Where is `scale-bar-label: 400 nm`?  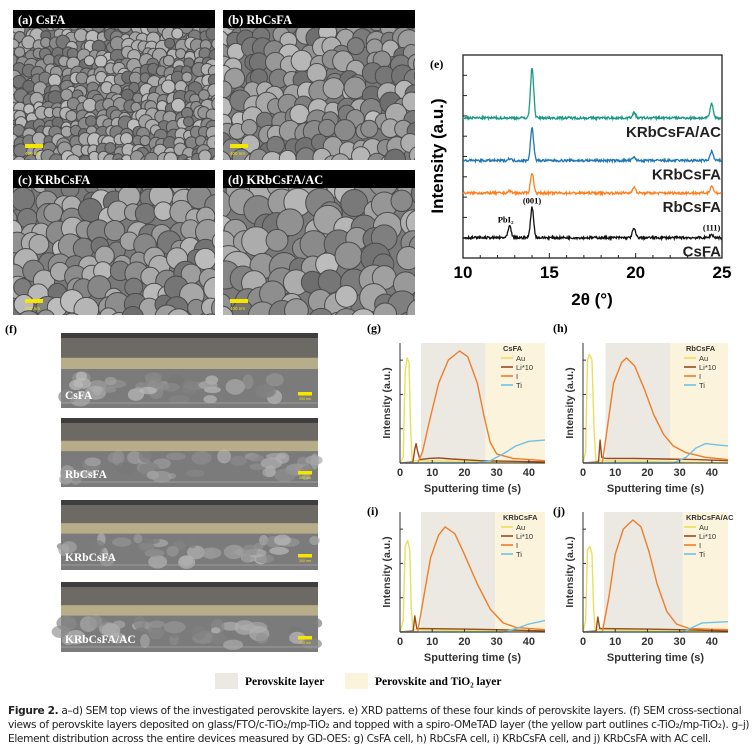
scale-bar-label: 400 nm is located at coordinates (32, 153).